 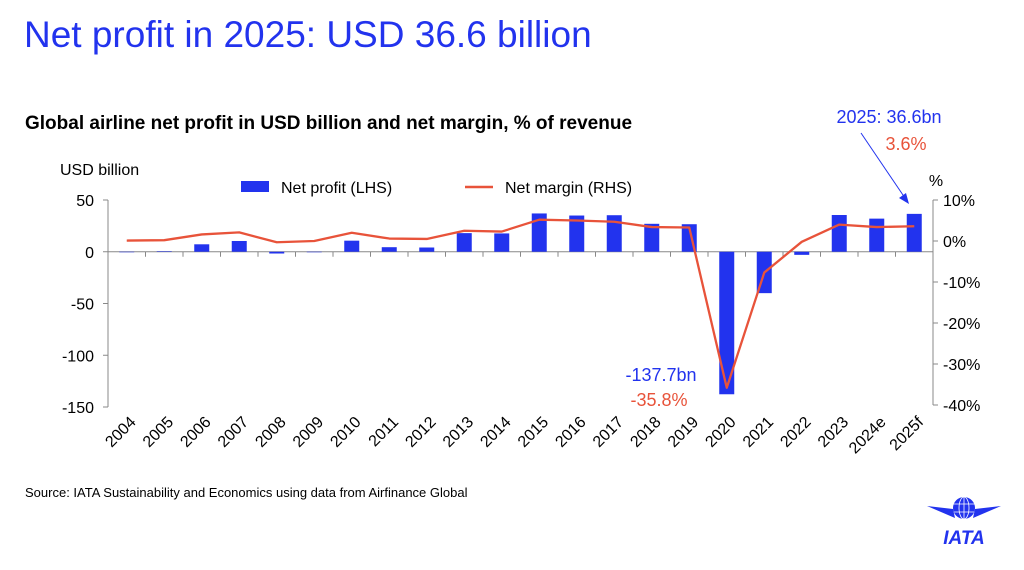 What do you see at coordinates (570, 432) in the screenshot?
I see `x-tick-label: 2016` at bounding box center [570, 432].